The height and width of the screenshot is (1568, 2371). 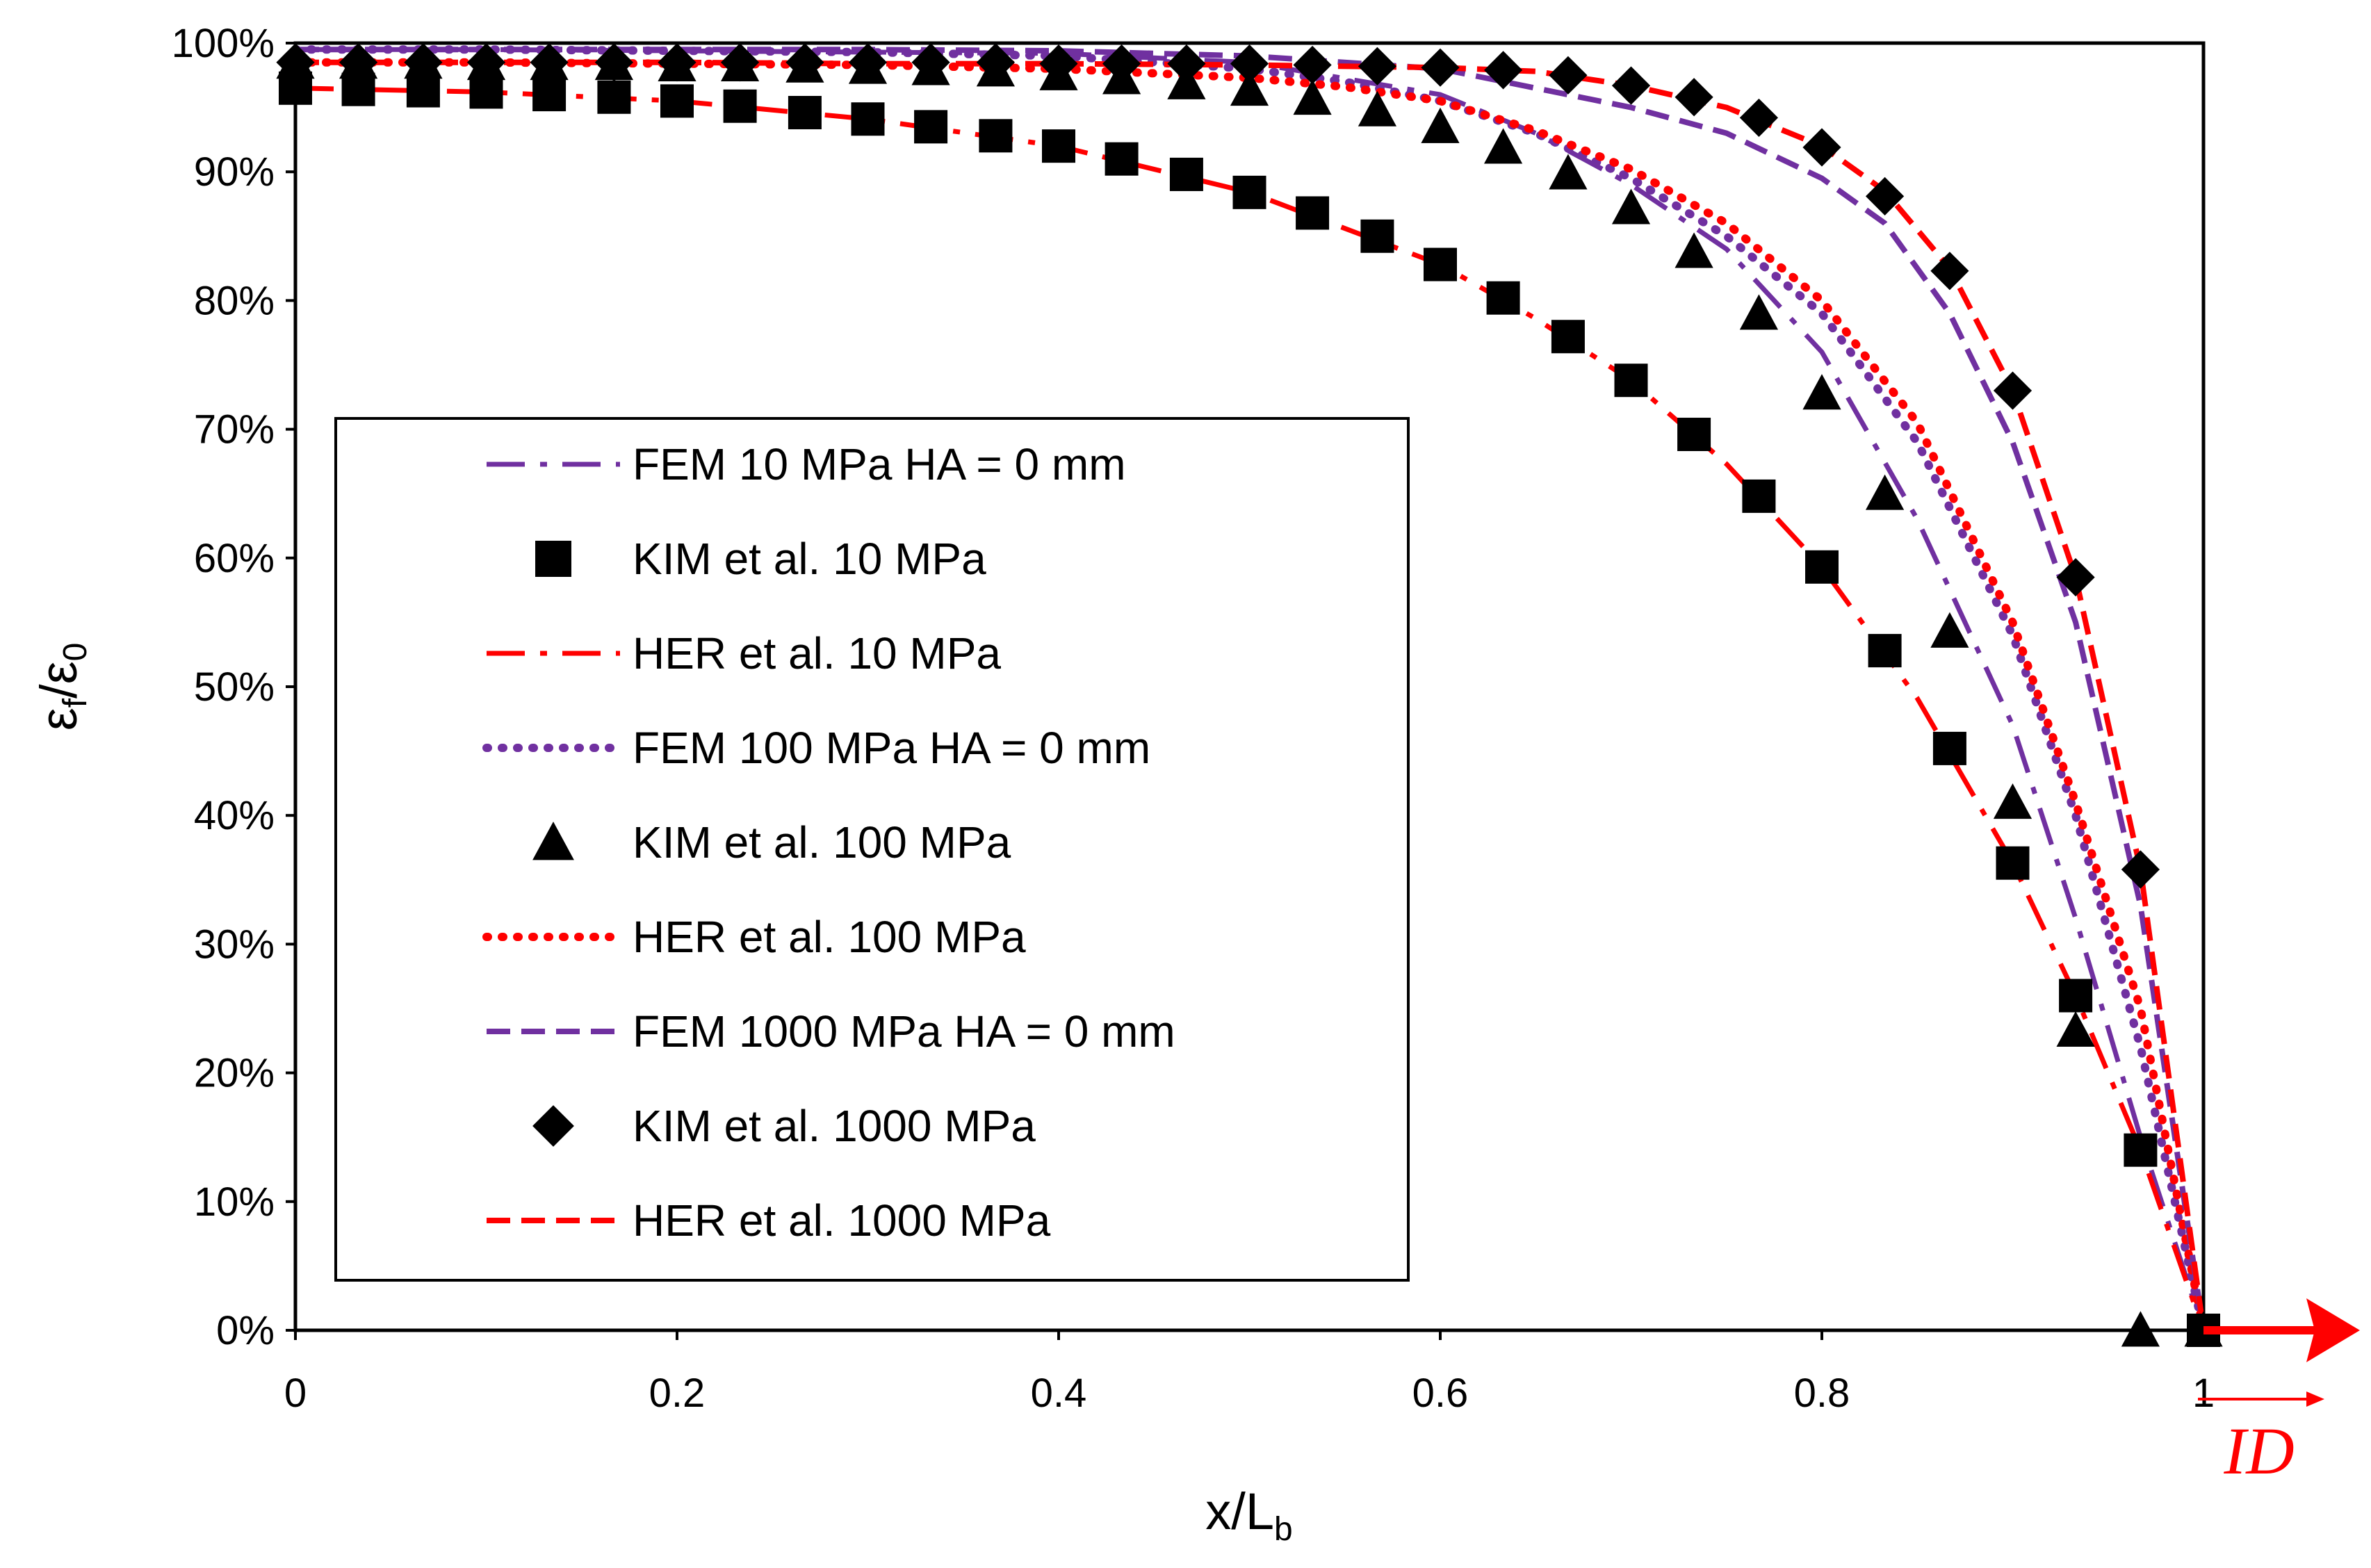 I want to click on y-tick-label: 50%, so click(x=234, y=687).